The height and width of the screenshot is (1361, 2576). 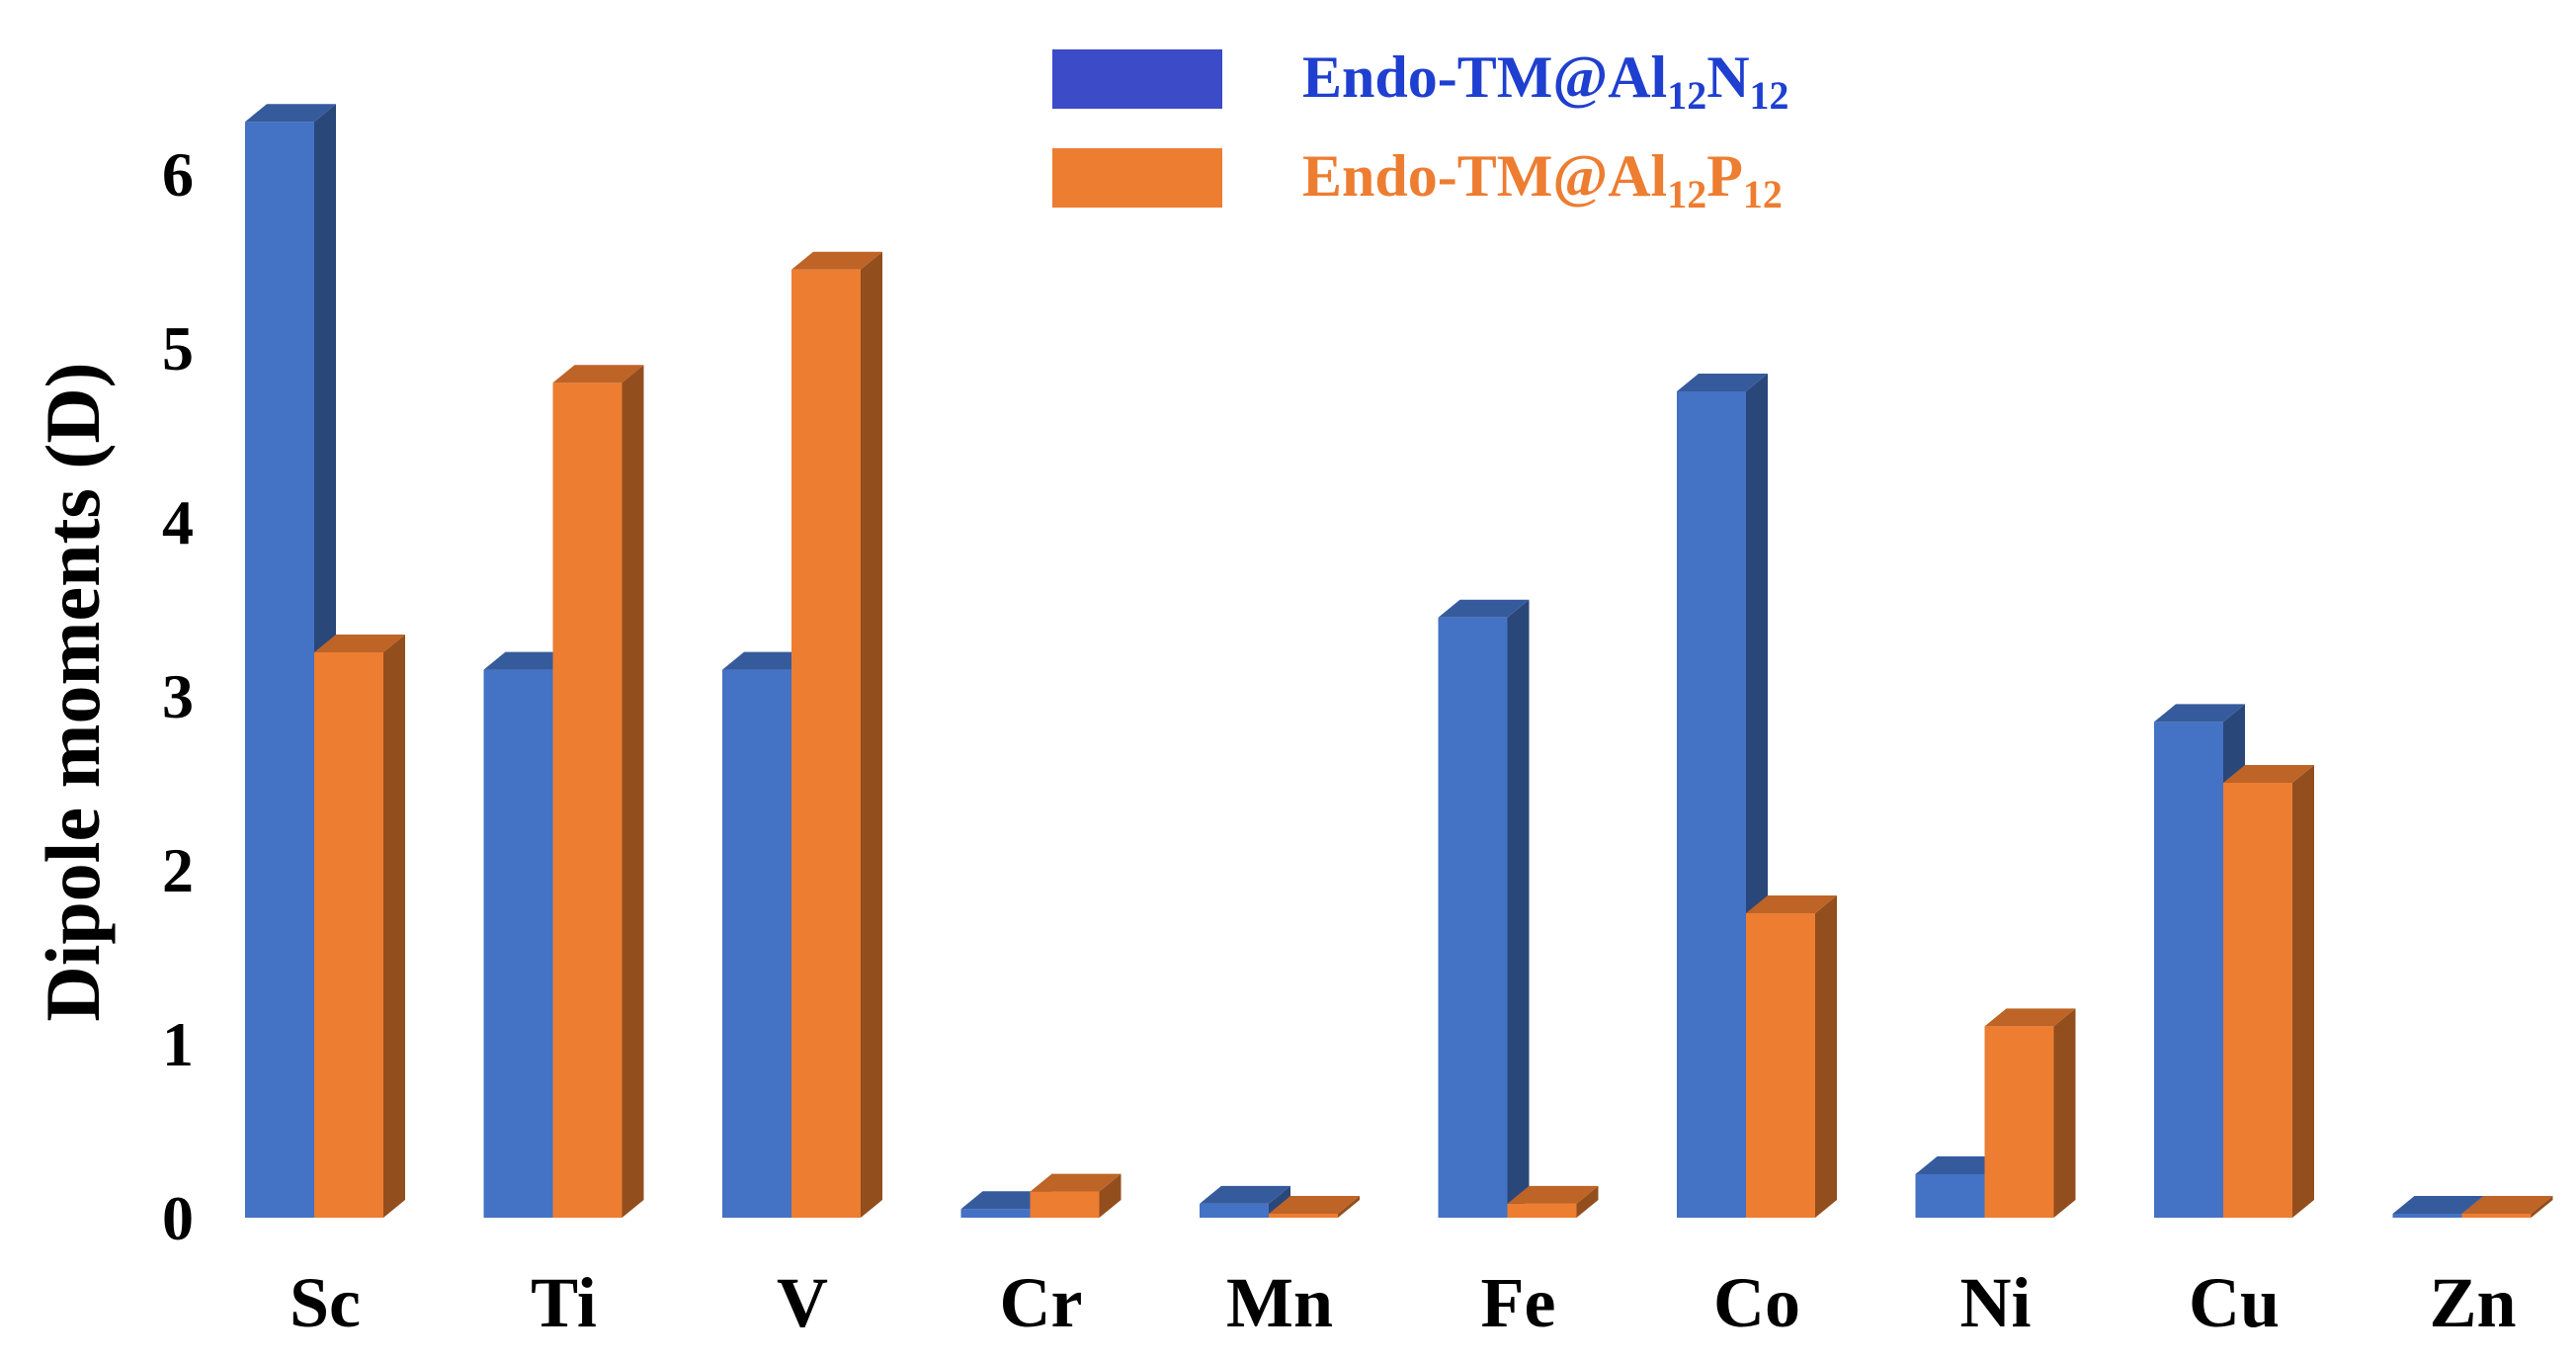 I want to click on y-tick-label: 1, so click(x=178, y=1044).